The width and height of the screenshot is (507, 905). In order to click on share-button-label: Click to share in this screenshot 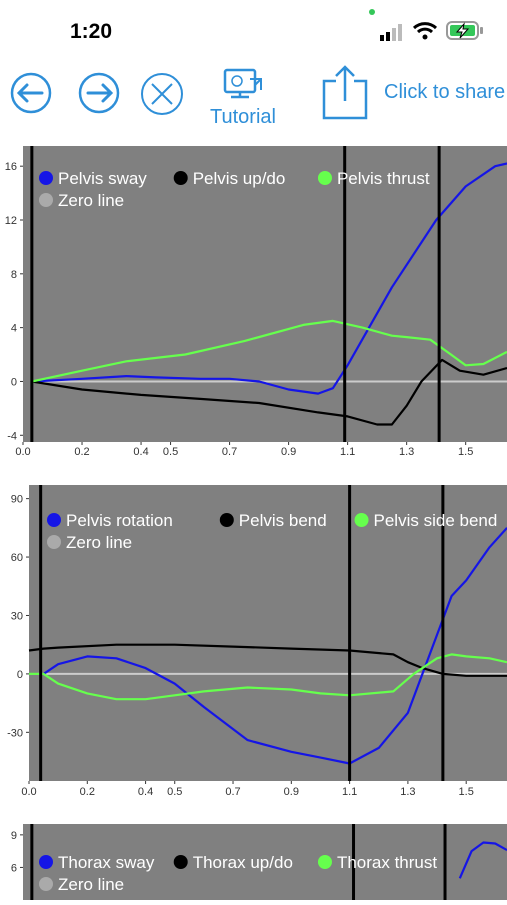, I will do `click(445, 92)`.